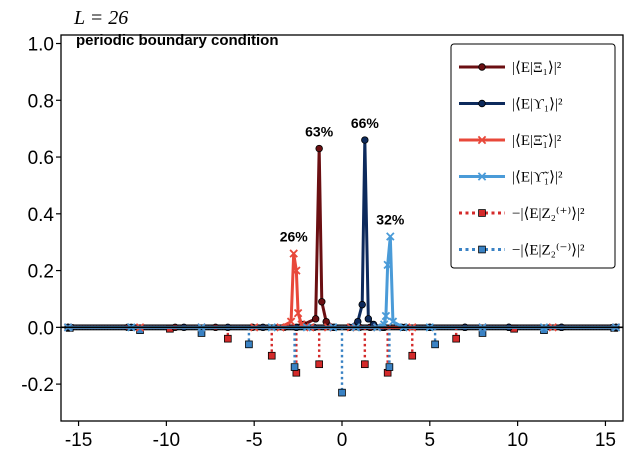 Image resolution: width=627 pixels, height=452 pixels. Describe the element at coordinates (319, 132) in the screenshot. I see `peak-annotation: 63%` at that location.